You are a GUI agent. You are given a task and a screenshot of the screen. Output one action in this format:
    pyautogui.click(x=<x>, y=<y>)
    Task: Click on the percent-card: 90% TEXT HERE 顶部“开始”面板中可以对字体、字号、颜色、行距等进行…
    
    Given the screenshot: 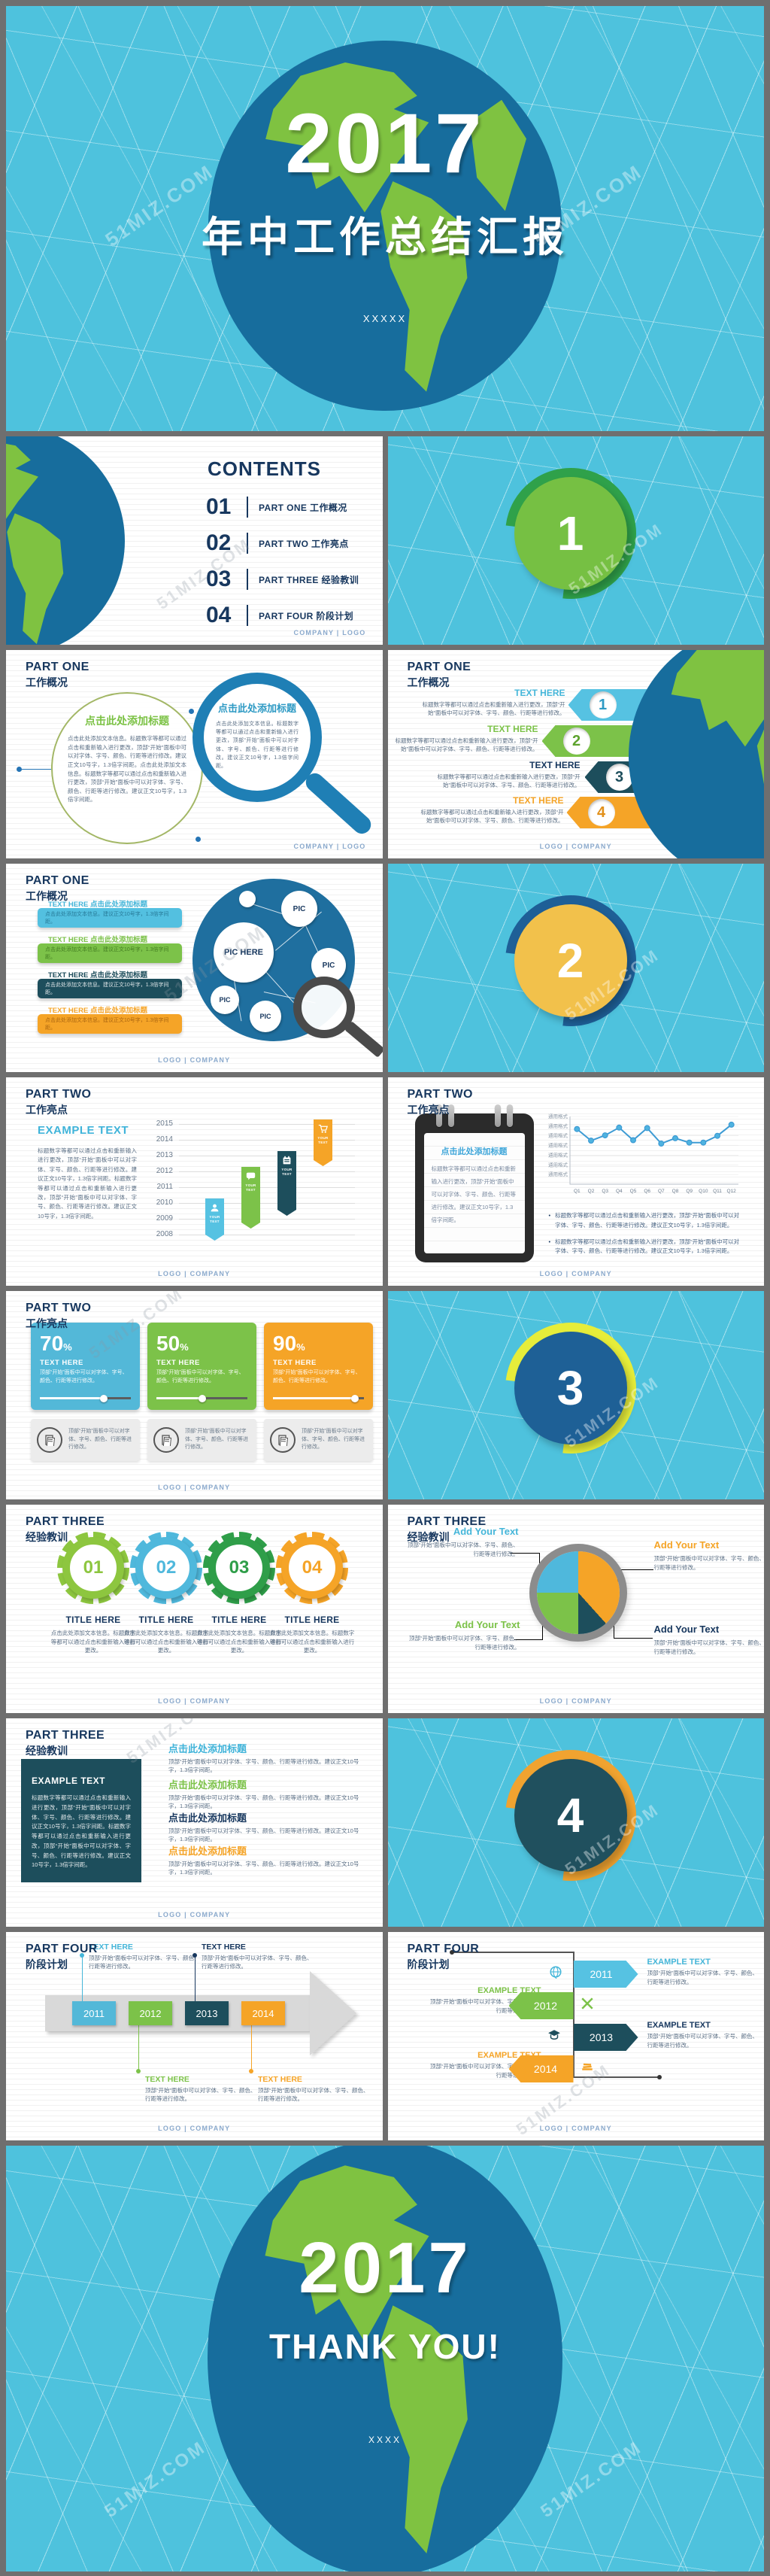 What is the action you would take?
    pyautogui.click(x=318, y=1366)
    